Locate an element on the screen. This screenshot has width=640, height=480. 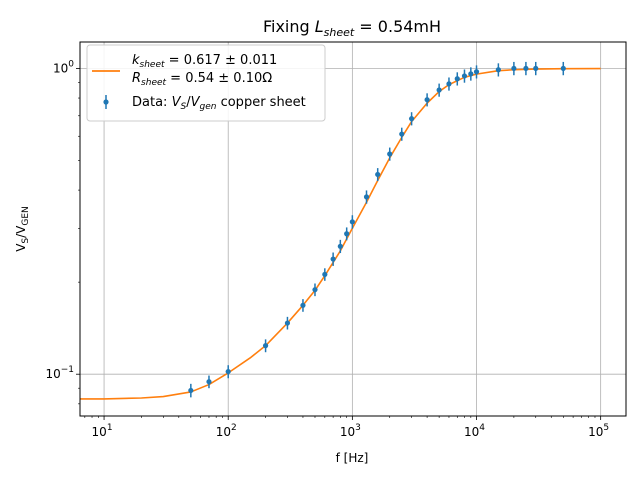
x-tick-exponent: 4 is located at coordinates (482, 428).